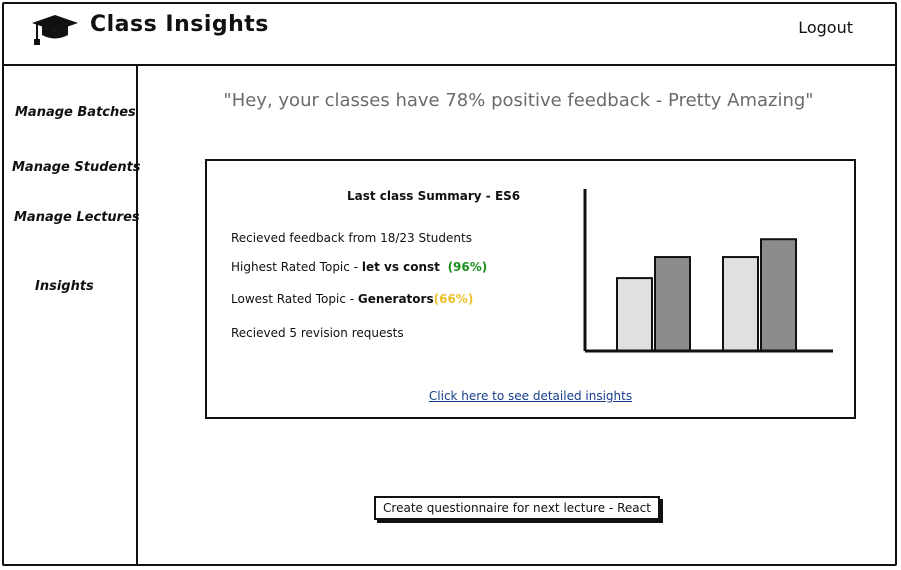 The height and width of the screenshot is (570, 901). What do you see at coordinates (530, 396) in the screenshot?
I see `detailed-insights-link: Click here to see detailed insights` at bounding box center [530, 396].